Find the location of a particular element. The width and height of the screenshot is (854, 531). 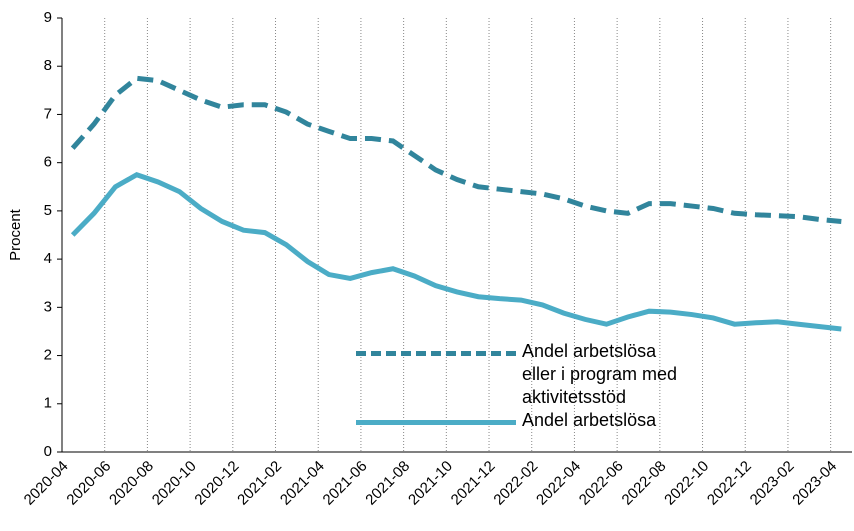

y-tick-label: 4 is located at coordinates (48, 258).